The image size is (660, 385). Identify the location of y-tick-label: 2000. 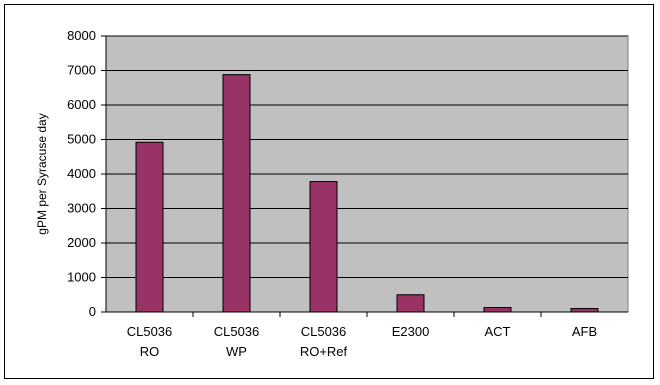
(81, 242).